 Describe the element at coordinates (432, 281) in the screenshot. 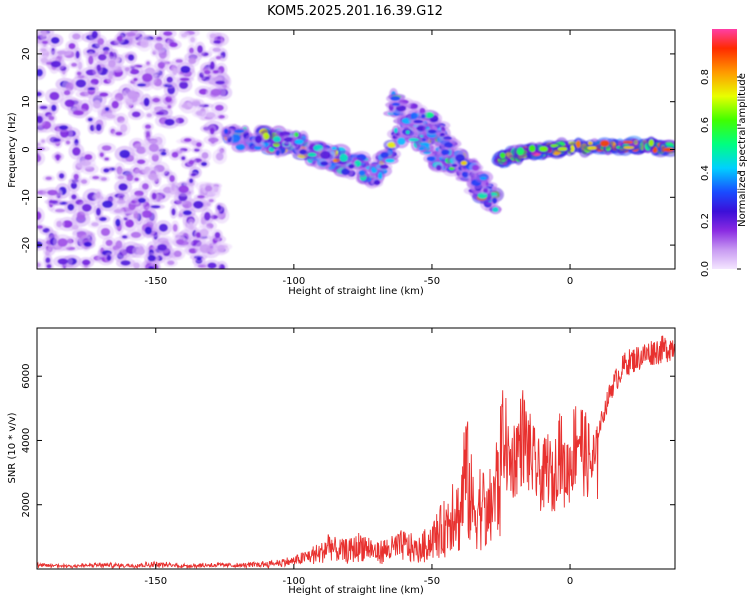

I see `spectrogram-x-tick-label: -50` at that location.